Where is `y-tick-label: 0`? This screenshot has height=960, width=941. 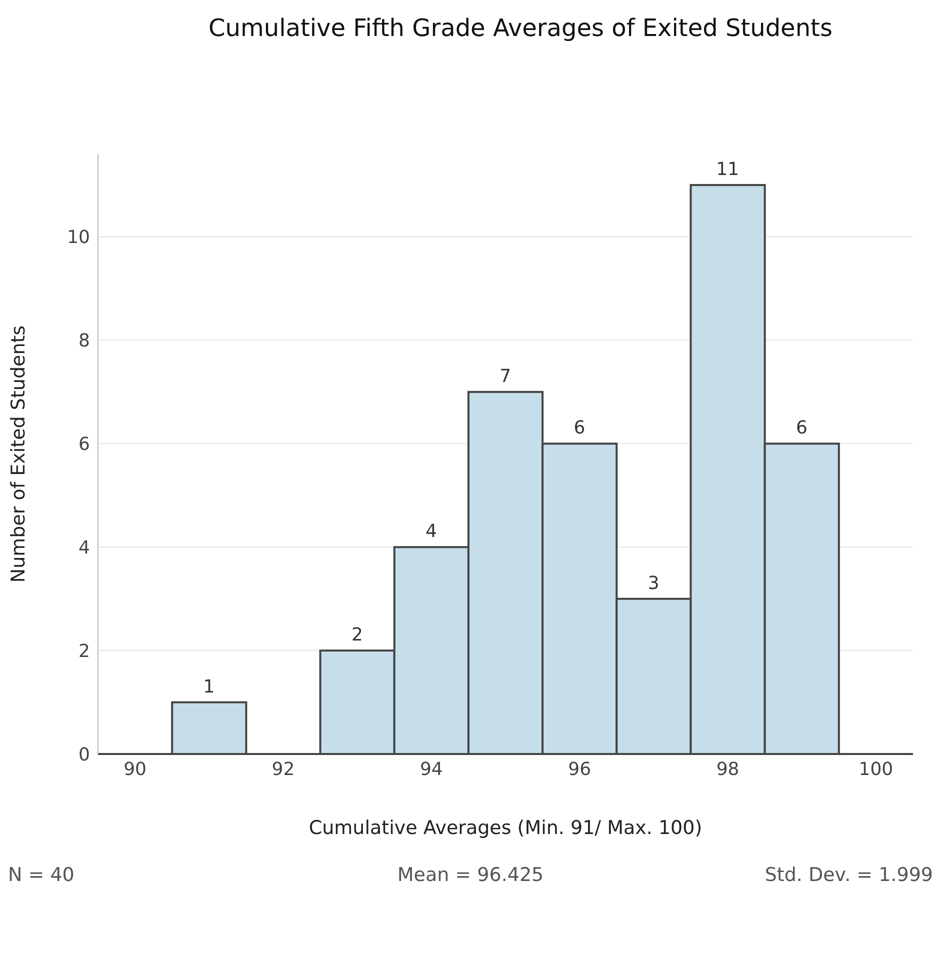
y-tick-label: 0 is located at coordinates (84, 755).